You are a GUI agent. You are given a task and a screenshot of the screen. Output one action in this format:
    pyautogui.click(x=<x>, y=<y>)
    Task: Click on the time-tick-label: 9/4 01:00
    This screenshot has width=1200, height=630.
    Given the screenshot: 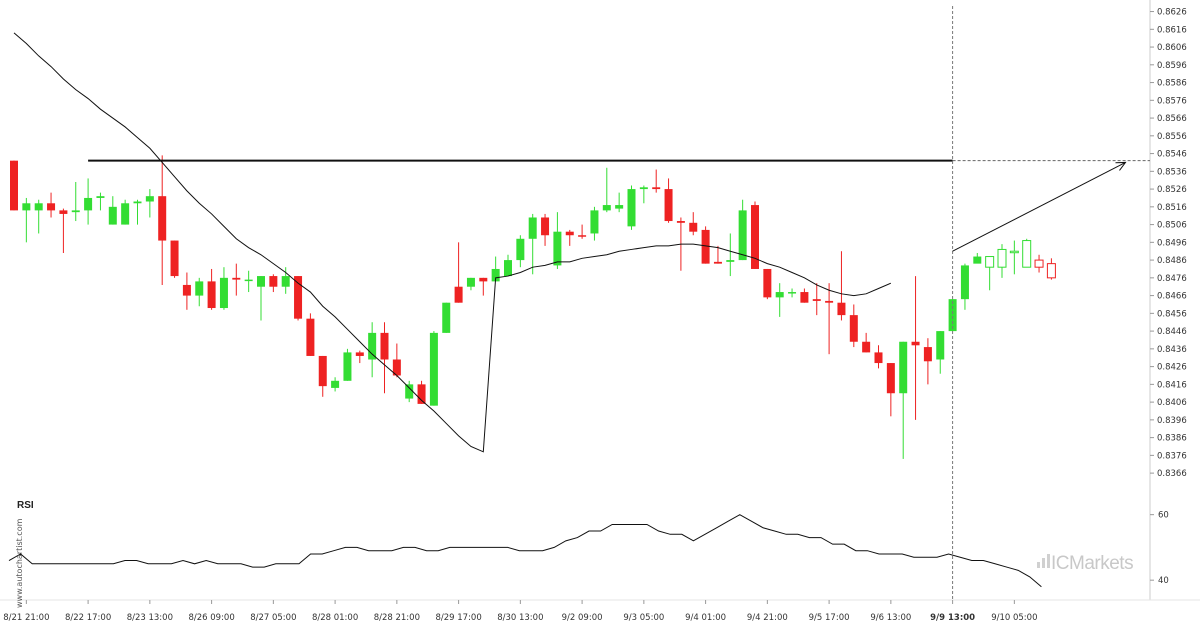 What is the action you would take?
    pyautogui.click(x=705, y=618)
    